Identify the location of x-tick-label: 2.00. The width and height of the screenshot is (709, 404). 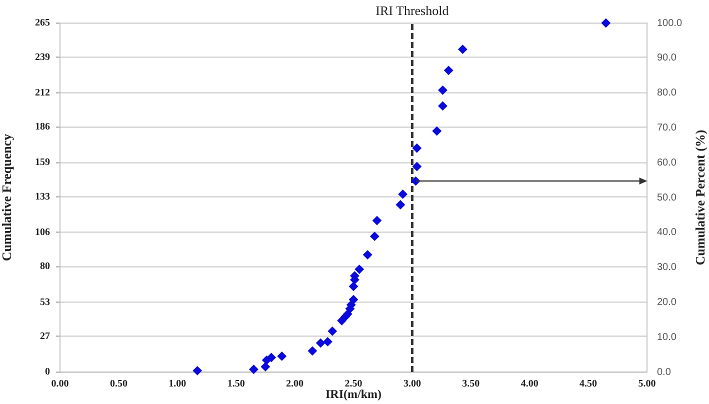
(295, 384).